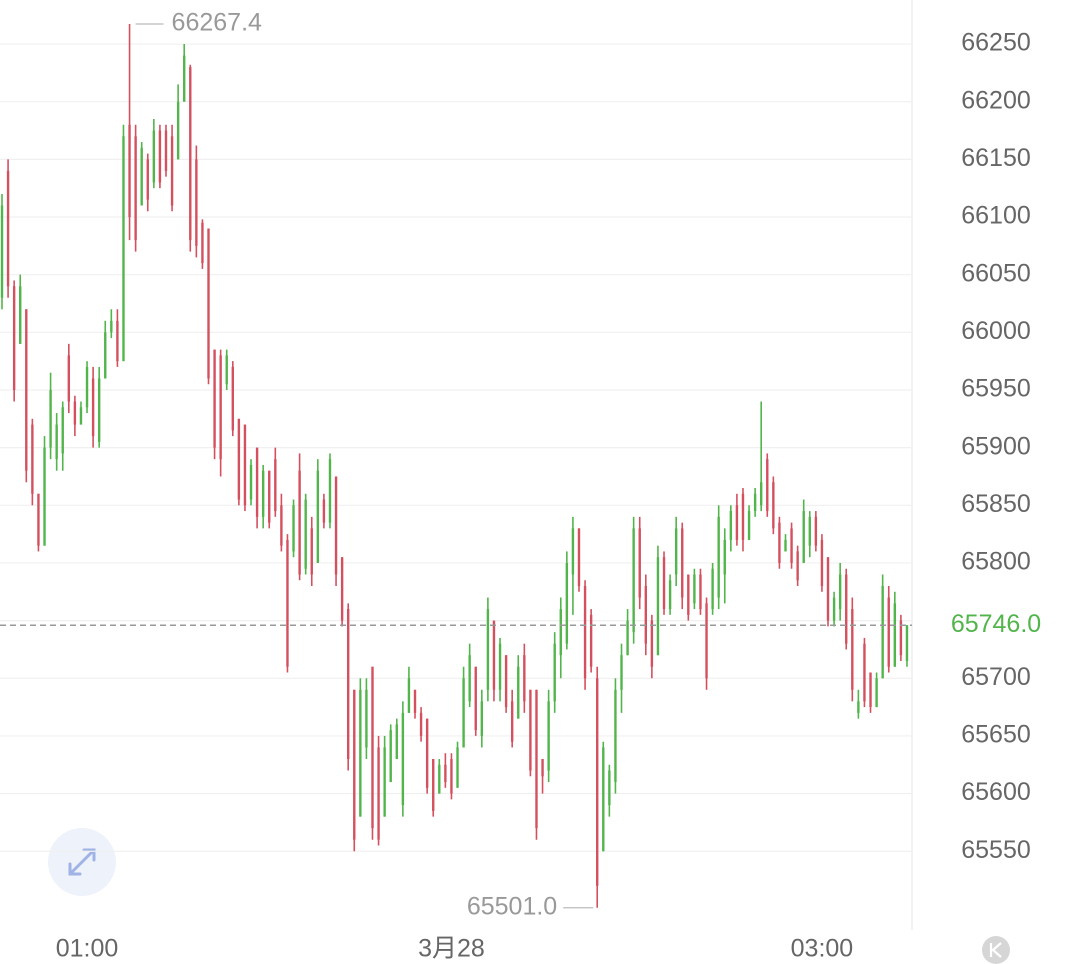 This screenshot has width=1080, height=964. What do you see at coordinates (217, 23) in the screenshot?
I see `high-label: 66267.4` at bounding box center [217, 23].